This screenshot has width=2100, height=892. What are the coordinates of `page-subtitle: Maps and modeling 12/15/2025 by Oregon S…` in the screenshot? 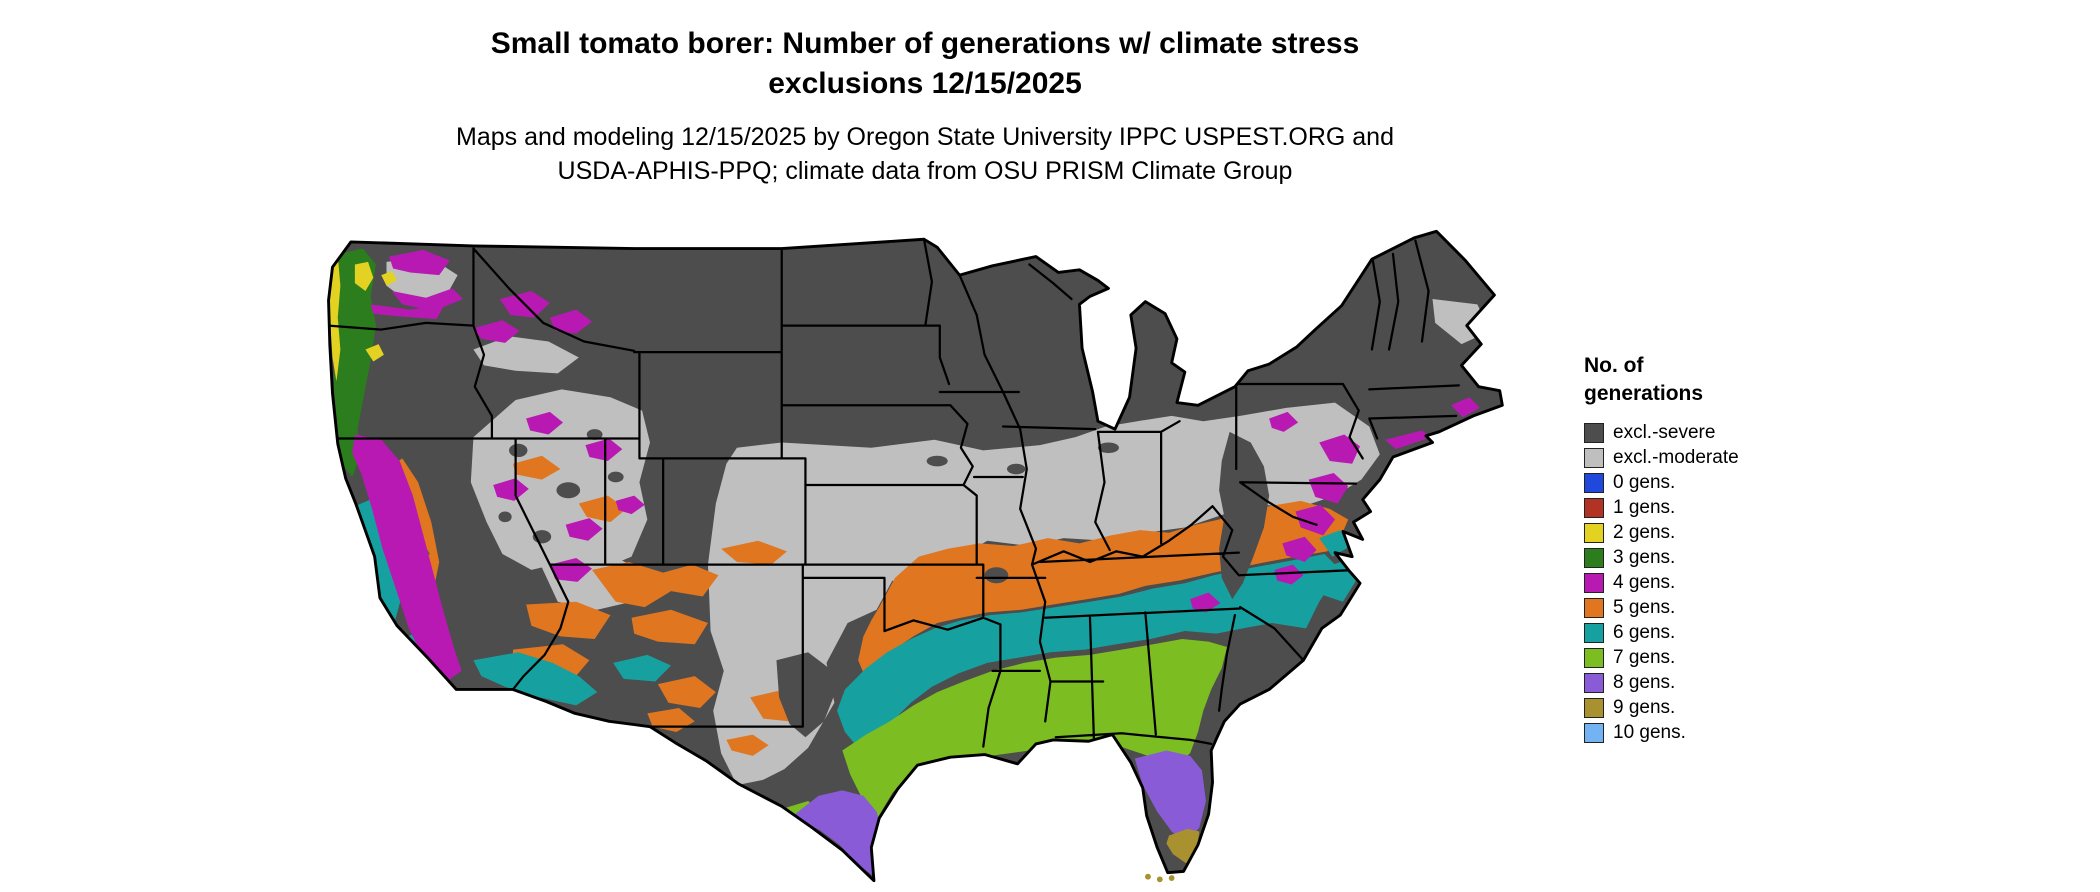 It's located at (925, 154).